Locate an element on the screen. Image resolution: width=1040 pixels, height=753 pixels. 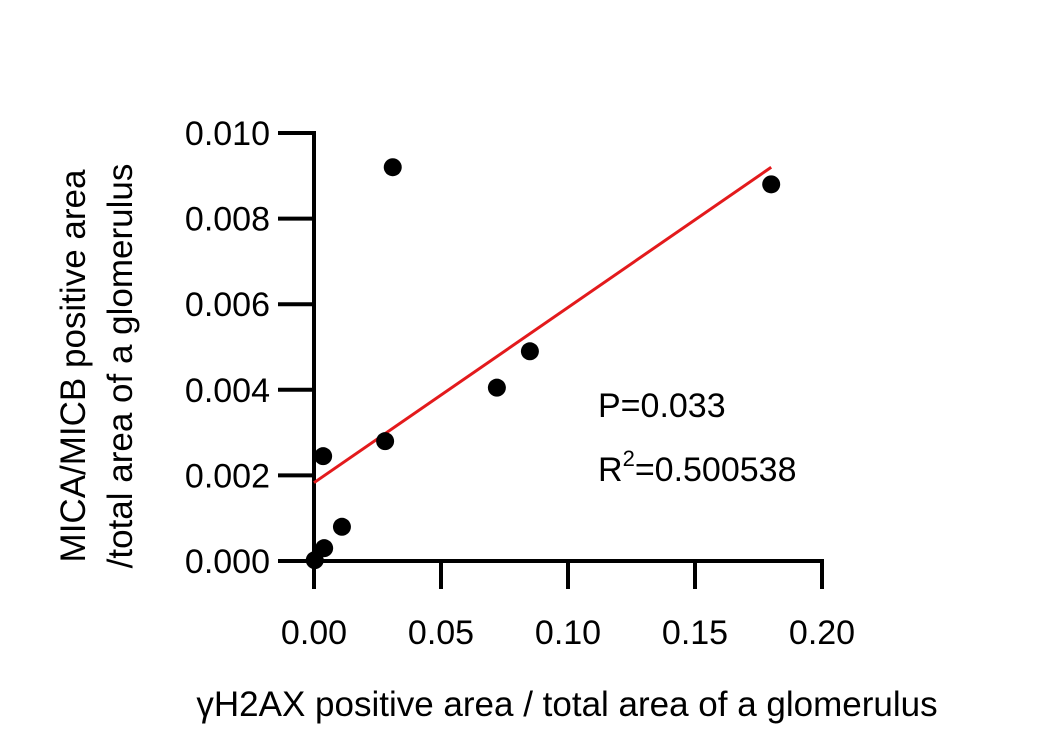
r-squared-annotation: R2=0.500538 is located at coordinates (697, 467).